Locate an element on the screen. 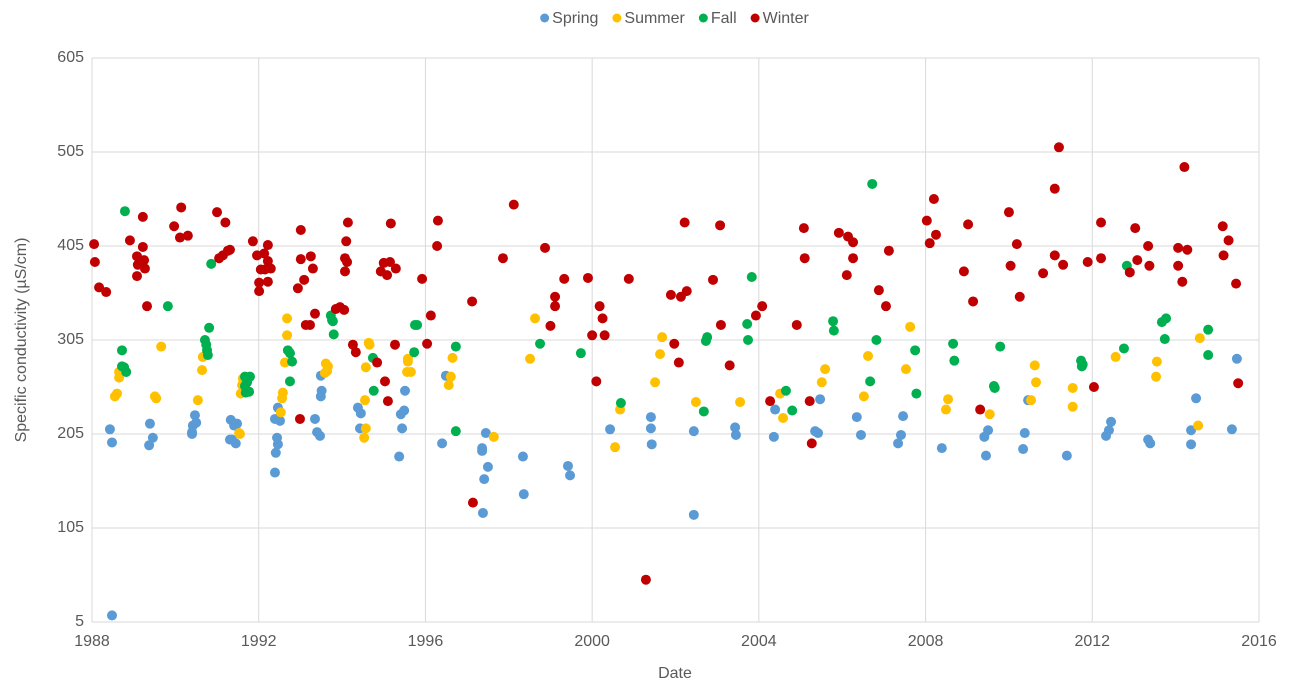  x-tick-label: 2000 is located at coordinates (592, 641).